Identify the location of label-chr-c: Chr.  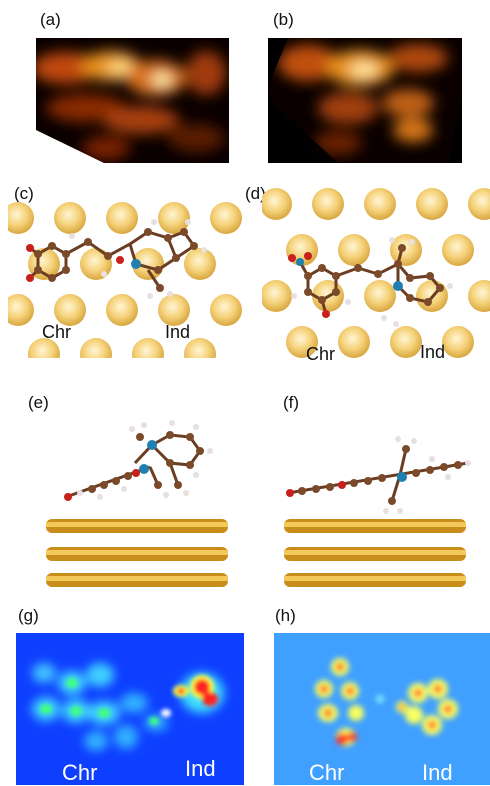
(57, 332).